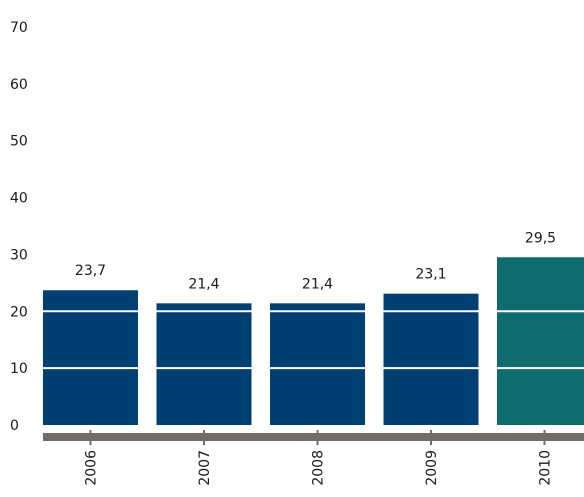  What do you see at coordinates (540, 238) in the screenshot?
I see `value-label-2010: 29,5` at bounding box center [540, 238].